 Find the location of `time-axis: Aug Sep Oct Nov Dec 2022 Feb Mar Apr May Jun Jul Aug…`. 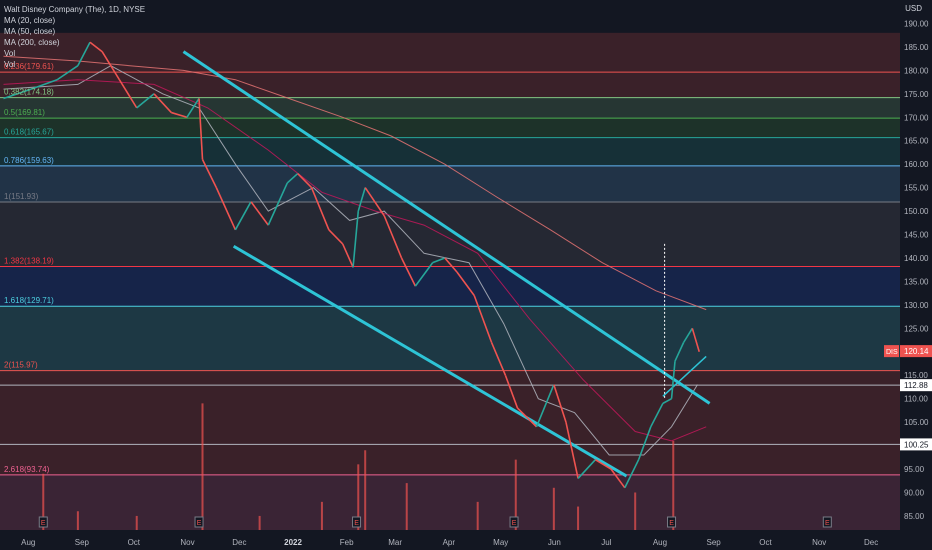

time-axis: Aug Sep Oct Nov Dec 2022 Feb Mar Apr May Jun Jul Aug… is located at coordinates (466, 540).